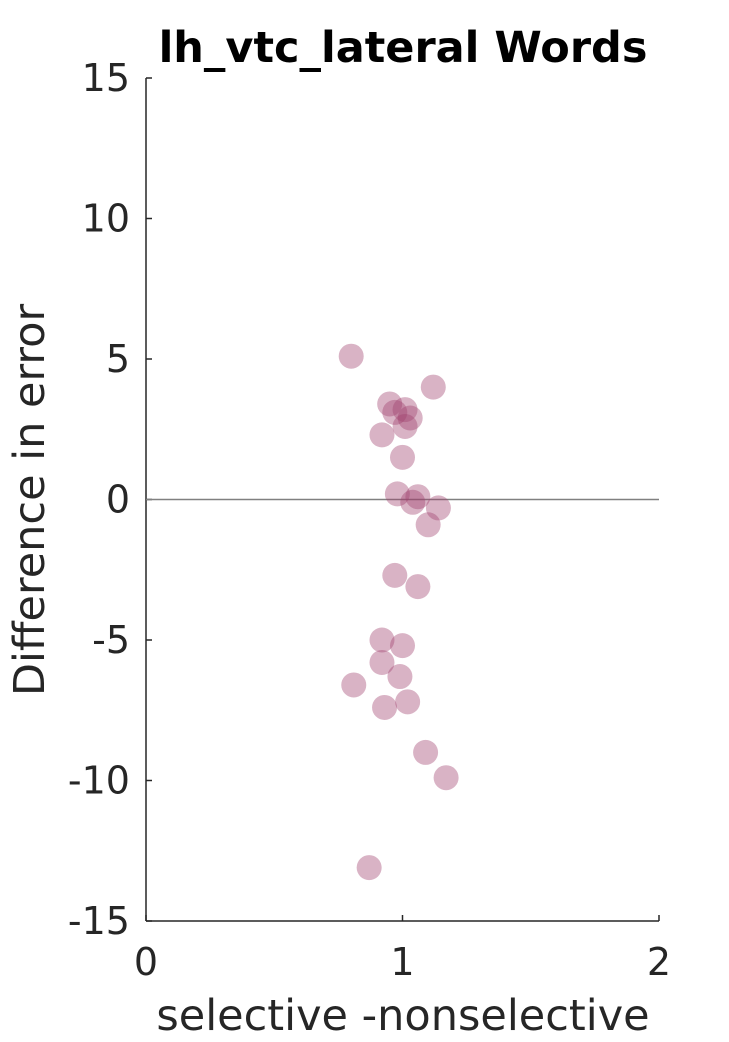 The width and height of the screenshot is (729, 1042). I want to click on y-tick-label: 15, so click(106, 78).